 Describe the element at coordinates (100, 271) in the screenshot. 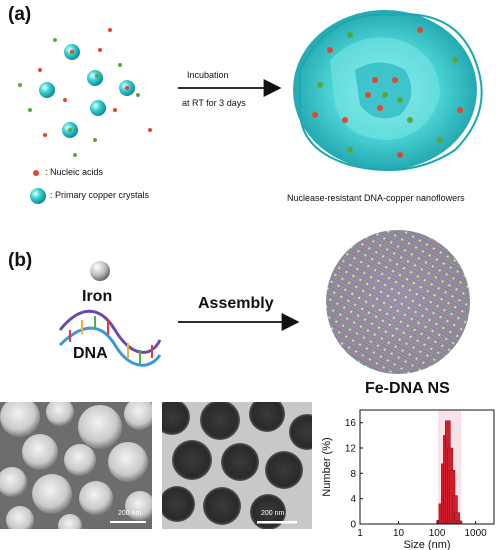

I see `iron-sphere-icon` at that location.